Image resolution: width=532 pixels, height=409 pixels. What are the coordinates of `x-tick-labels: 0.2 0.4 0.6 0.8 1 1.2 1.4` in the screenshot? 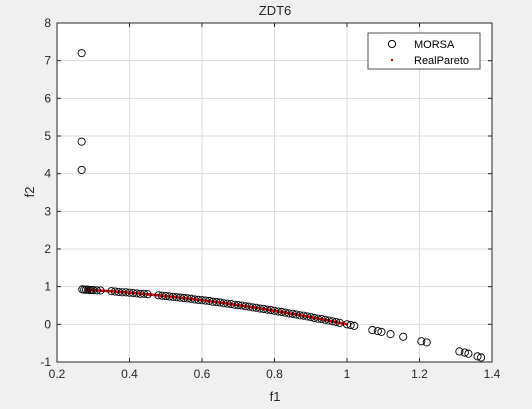 It's located at (275, 374).